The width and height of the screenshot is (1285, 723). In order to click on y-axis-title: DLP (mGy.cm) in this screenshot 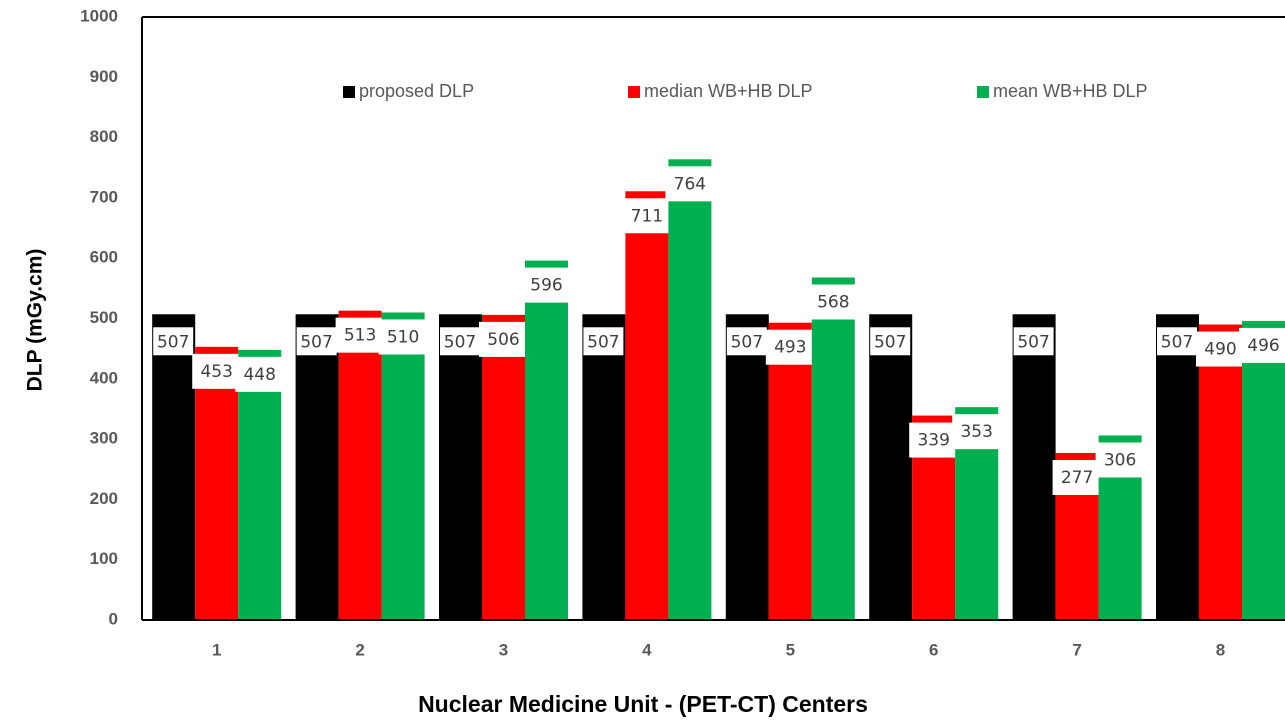, I will do `click(35, 320)`.